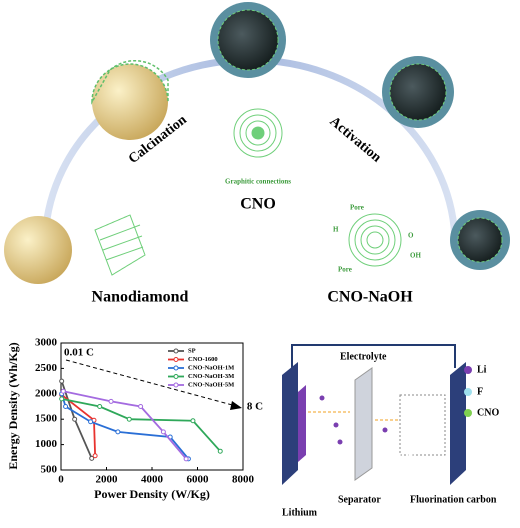  What do you see at coordinates (325, 464) in the screenshot?
I see `li-plus: Li+` at bounding box center [325, 464].